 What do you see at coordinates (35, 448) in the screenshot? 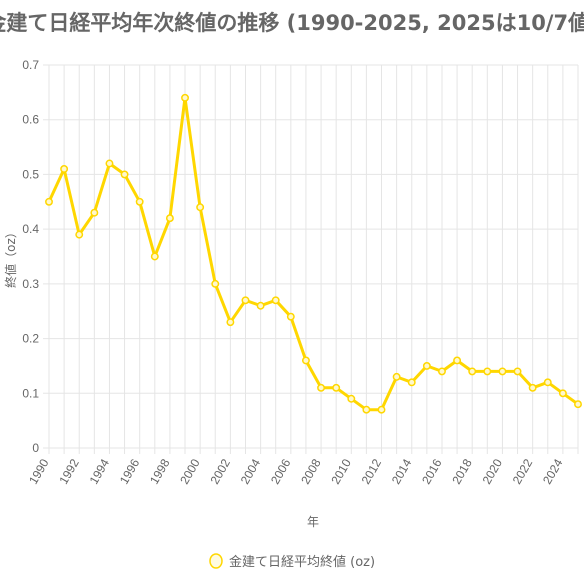
I see `y-tick-label: 0` at bounding box center [35, 448].